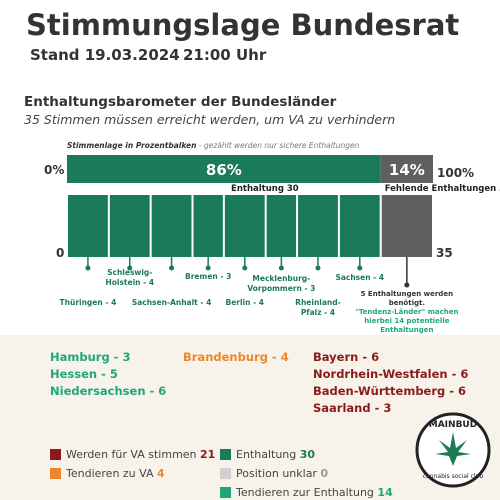  Describe the element at coordinates (391, 374) in the screenshot. I see `state: Nordrhein-Westfalen - 6` at that location.